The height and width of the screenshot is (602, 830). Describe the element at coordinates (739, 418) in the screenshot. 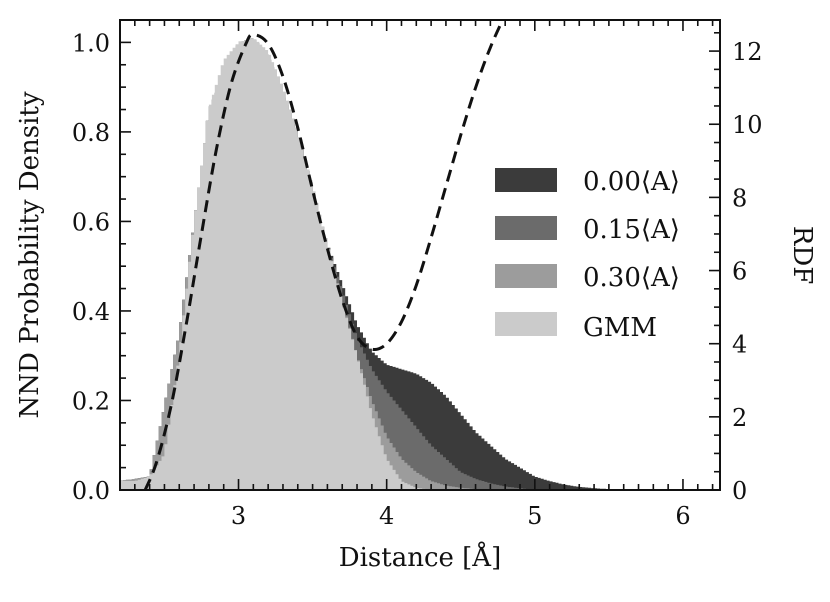

I see `y2-tick-label: 2` at that location.